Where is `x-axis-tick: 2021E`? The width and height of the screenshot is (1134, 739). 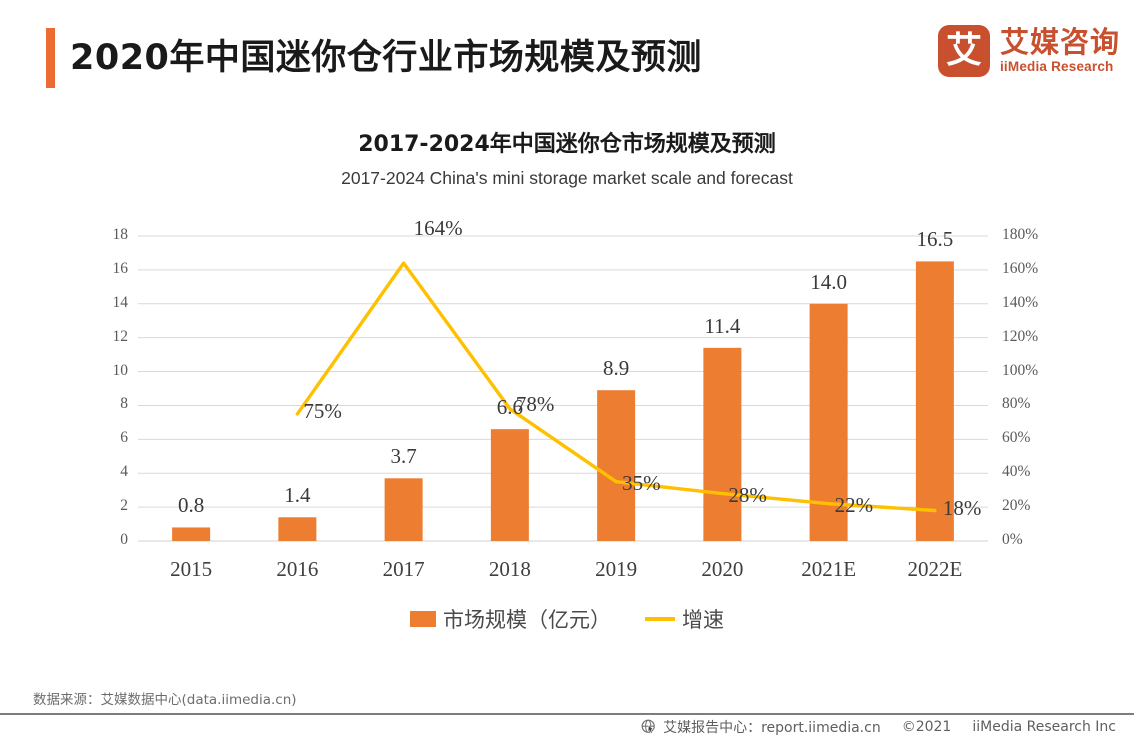 x-axis-tick: 2021E is located at coordinates (829, 569).